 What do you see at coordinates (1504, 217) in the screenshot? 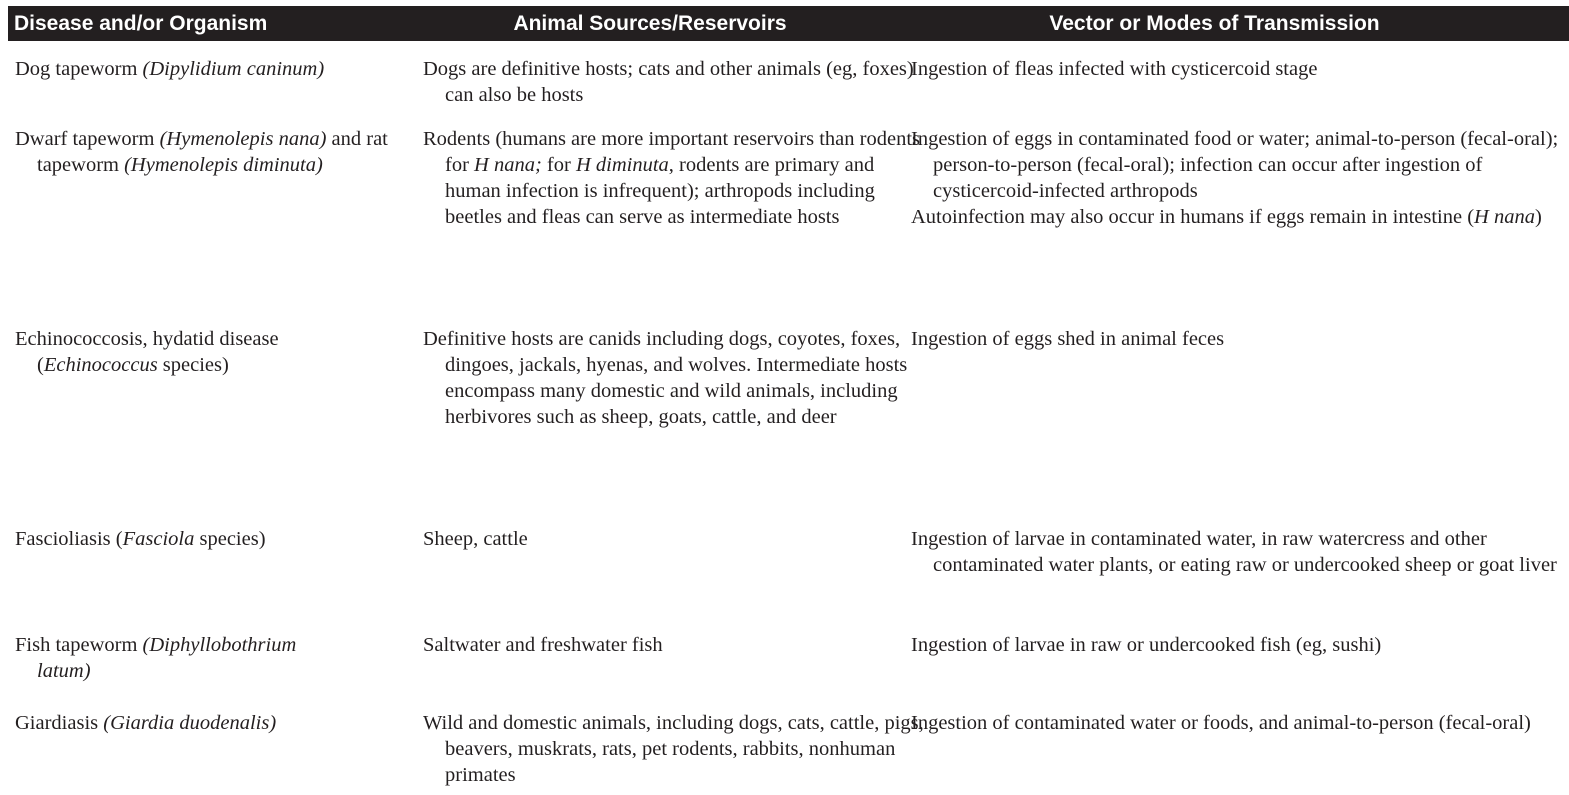
I see `organism-abbrev: H nana` at bounding box center [1504, 217].